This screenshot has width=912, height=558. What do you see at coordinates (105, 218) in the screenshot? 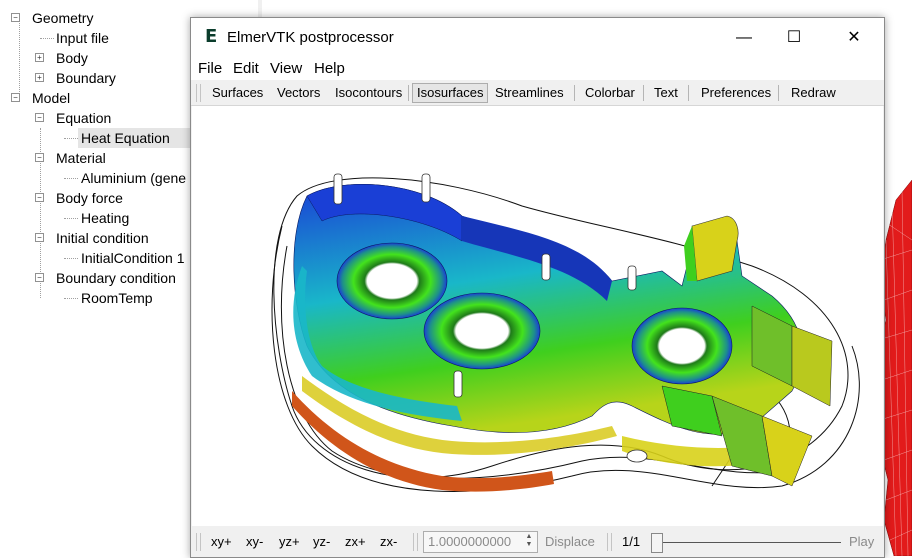
I see `tree-item-heating: Heating` at bounding box center [105, 218].